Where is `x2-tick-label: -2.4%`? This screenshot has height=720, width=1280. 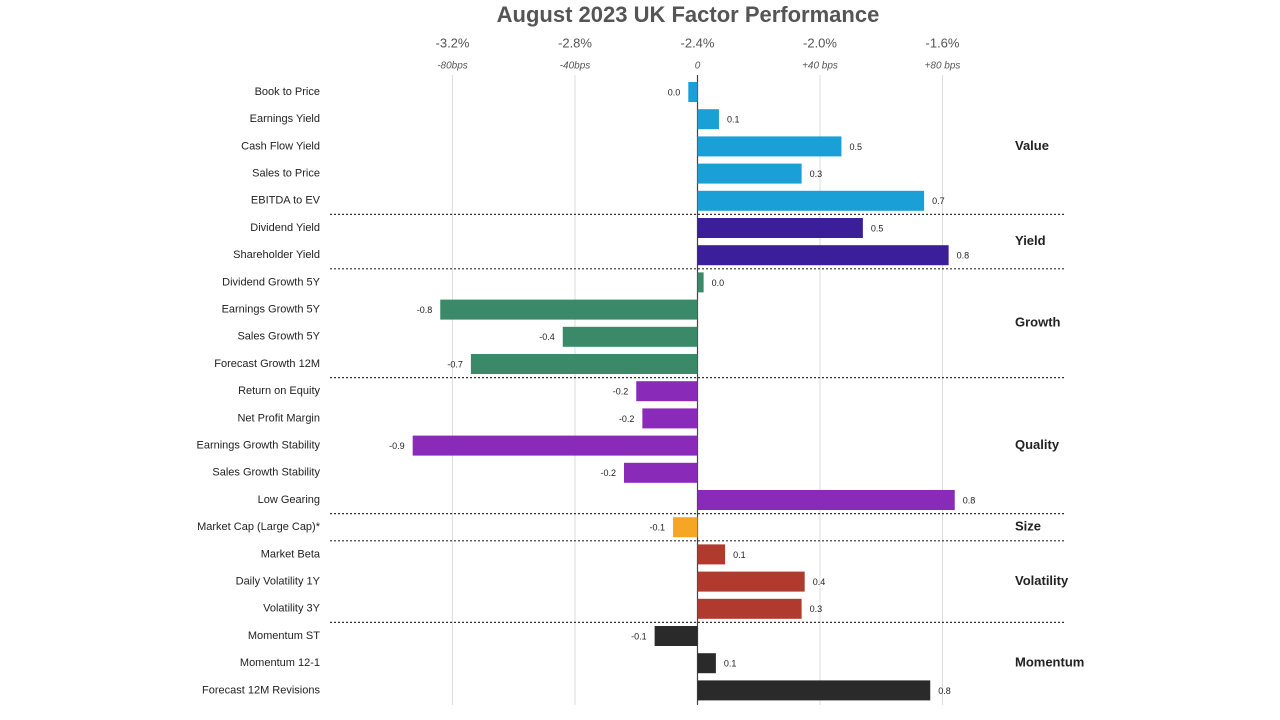 x2-tick-label: -2.4% is located at coordinates (698, 42).